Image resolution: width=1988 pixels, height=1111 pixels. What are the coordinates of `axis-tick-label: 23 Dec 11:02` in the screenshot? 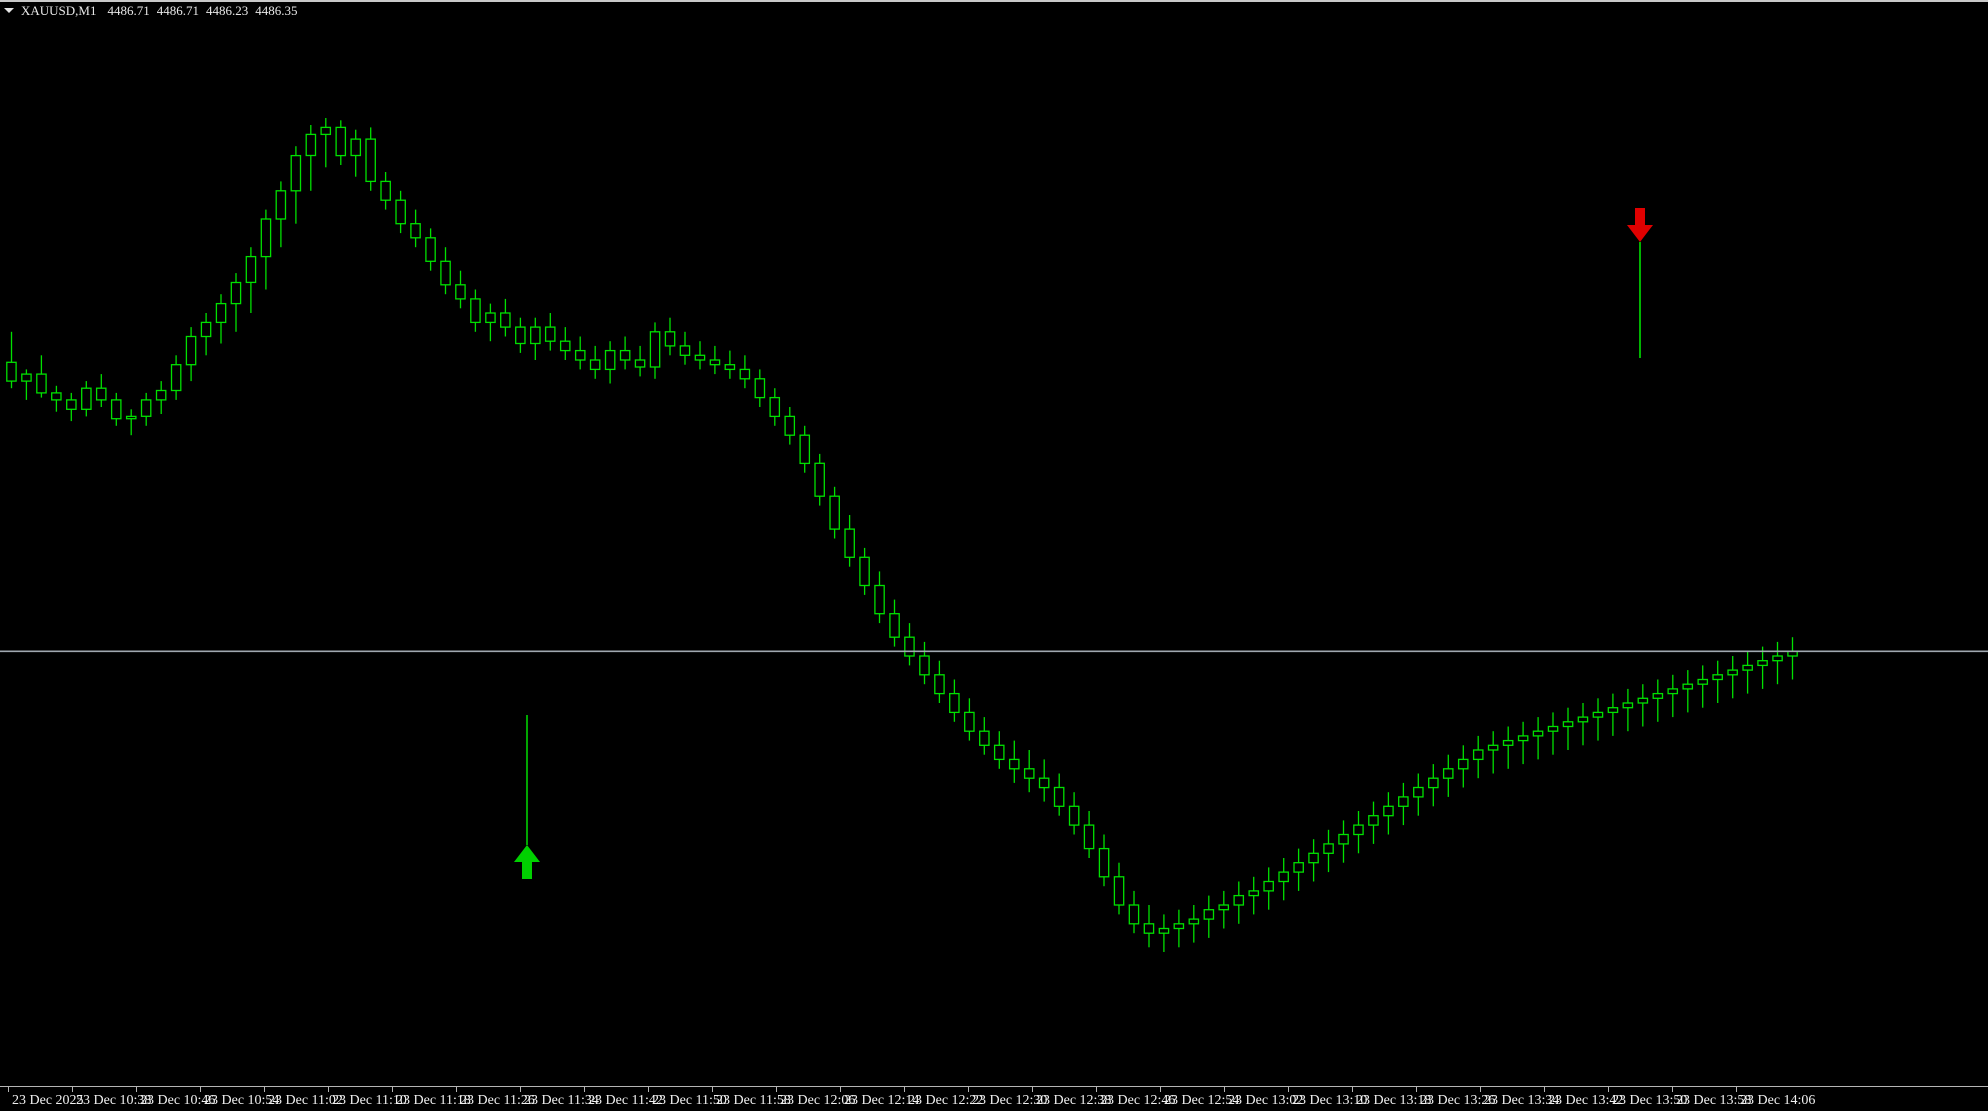 It's located at (305, 1100).